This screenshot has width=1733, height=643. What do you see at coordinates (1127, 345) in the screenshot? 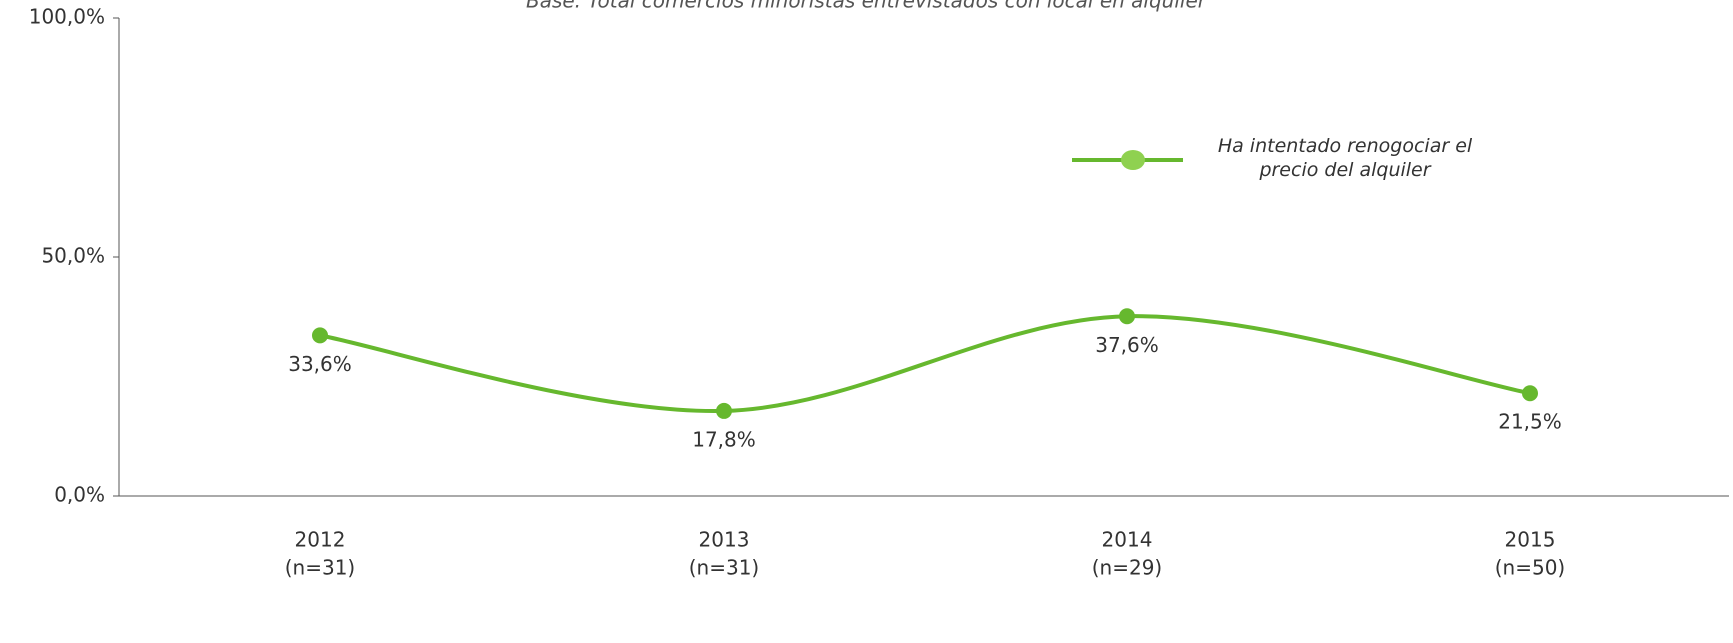
I see `data-label: 37,6%` at bounding box center [1127, 345].